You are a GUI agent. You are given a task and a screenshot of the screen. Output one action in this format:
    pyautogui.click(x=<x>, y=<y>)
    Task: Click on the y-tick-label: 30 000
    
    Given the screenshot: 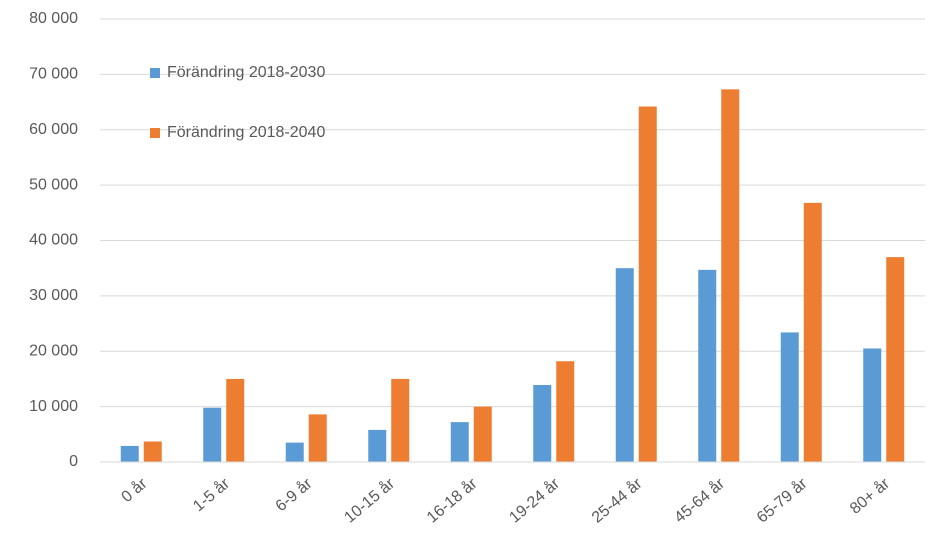 What is the action you would take?
    pyautogui.click(x=53, y=295)
    